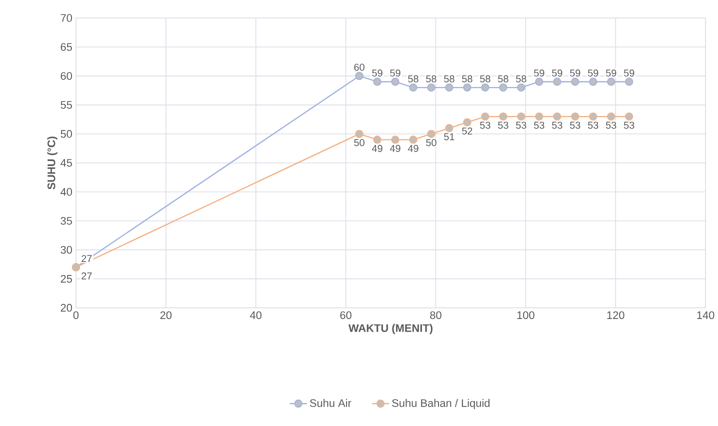 This screenshot has height=426, width=718. Describe the element at coordinates (256, 315) in the screenshot. I see `x-tick-label: 40` at that location.